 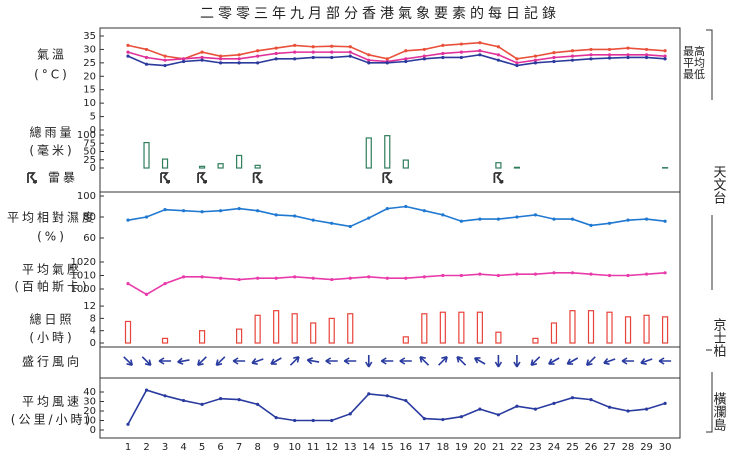 What do you see at coordinates (89, 217) in the screenshot?
I see `y-tick-label: 80` at bounding box center [89, 217].